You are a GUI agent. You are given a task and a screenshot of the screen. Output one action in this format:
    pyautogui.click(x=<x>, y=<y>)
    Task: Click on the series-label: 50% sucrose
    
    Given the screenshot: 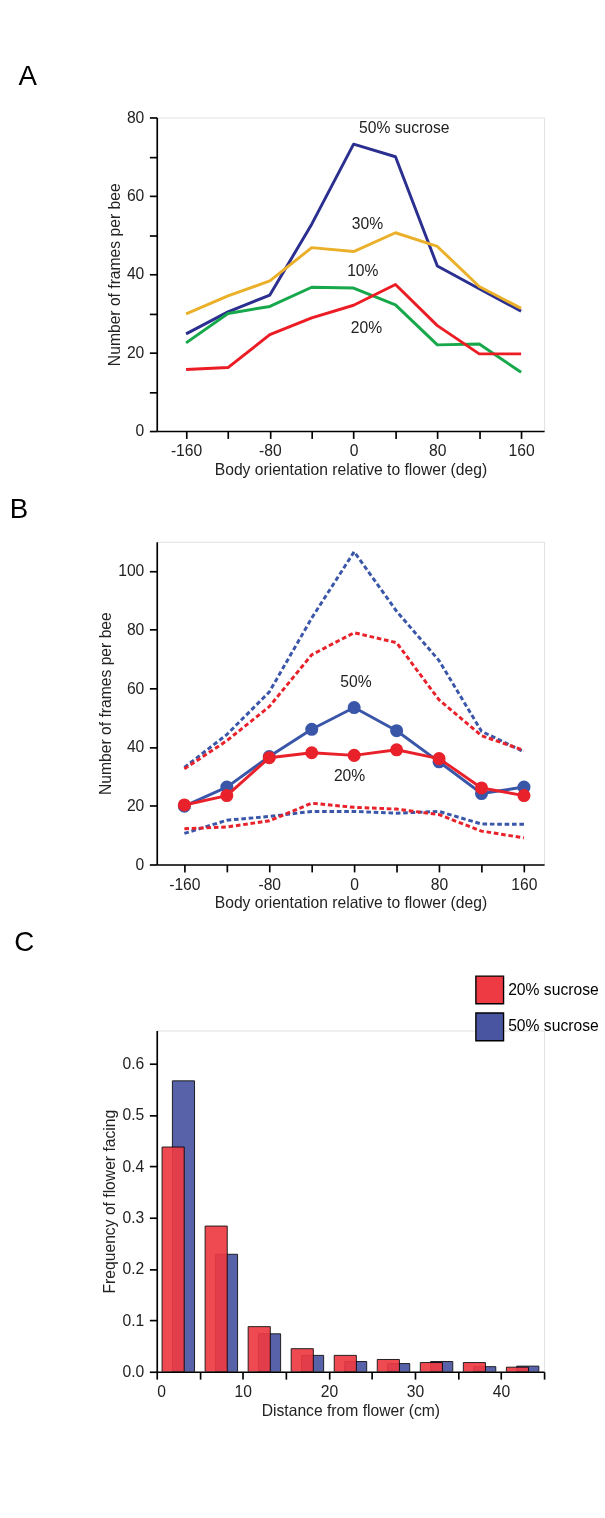 What is the action you would take?
    pyautogui.click(x=404, y=128)
    